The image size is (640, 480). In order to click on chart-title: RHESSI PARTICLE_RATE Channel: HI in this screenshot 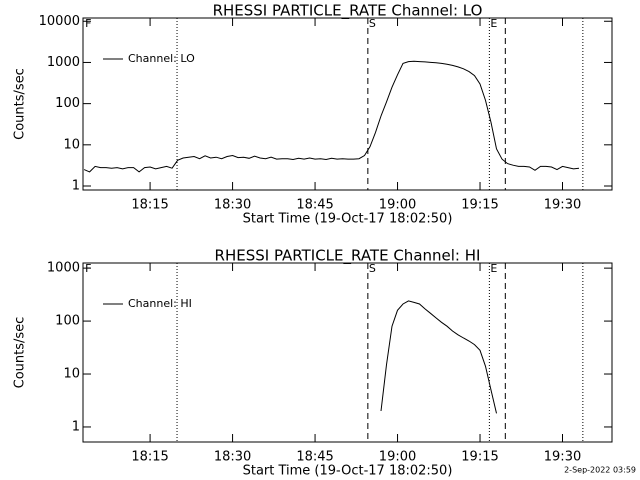, I will do `click(348, 256)`.